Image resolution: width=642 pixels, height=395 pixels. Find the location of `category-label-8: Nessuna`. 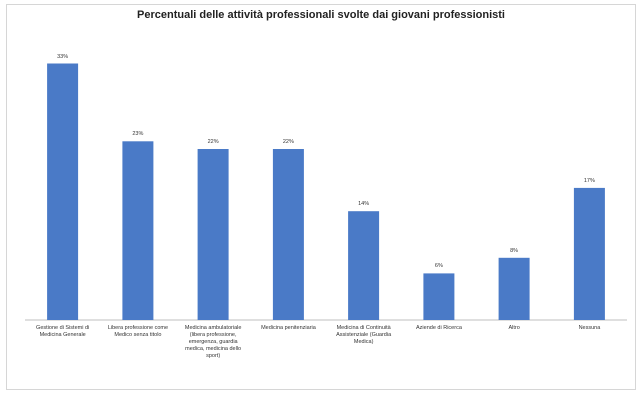

category-label-8: Nessuna is located at coordinates (589, 328).